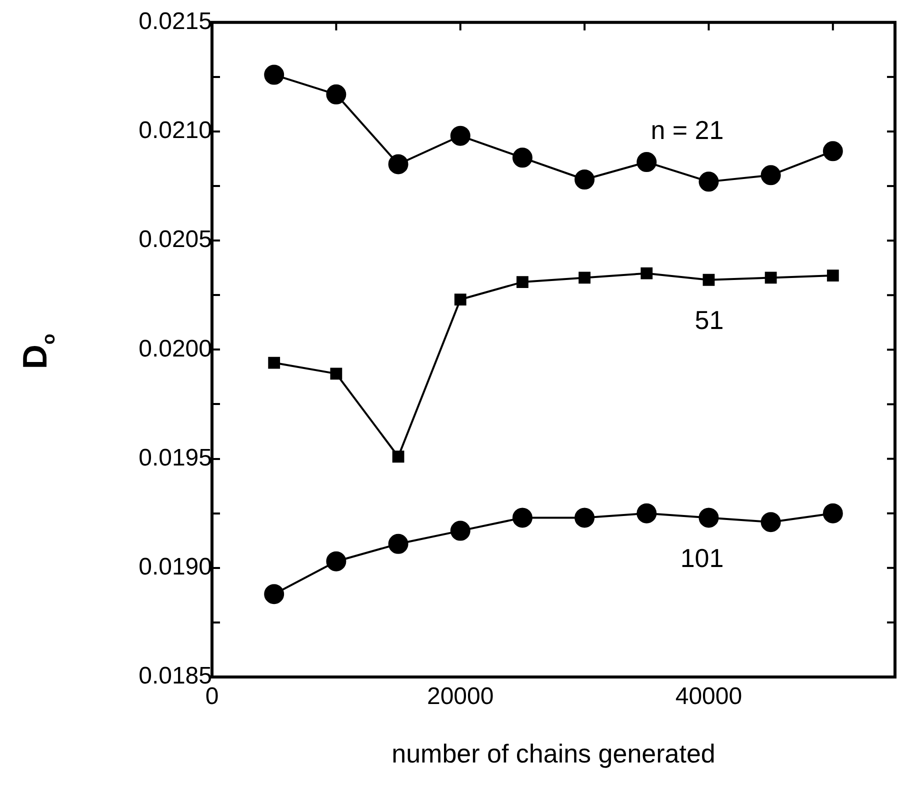  I want to click on series-label: 51, so click(709, 320).